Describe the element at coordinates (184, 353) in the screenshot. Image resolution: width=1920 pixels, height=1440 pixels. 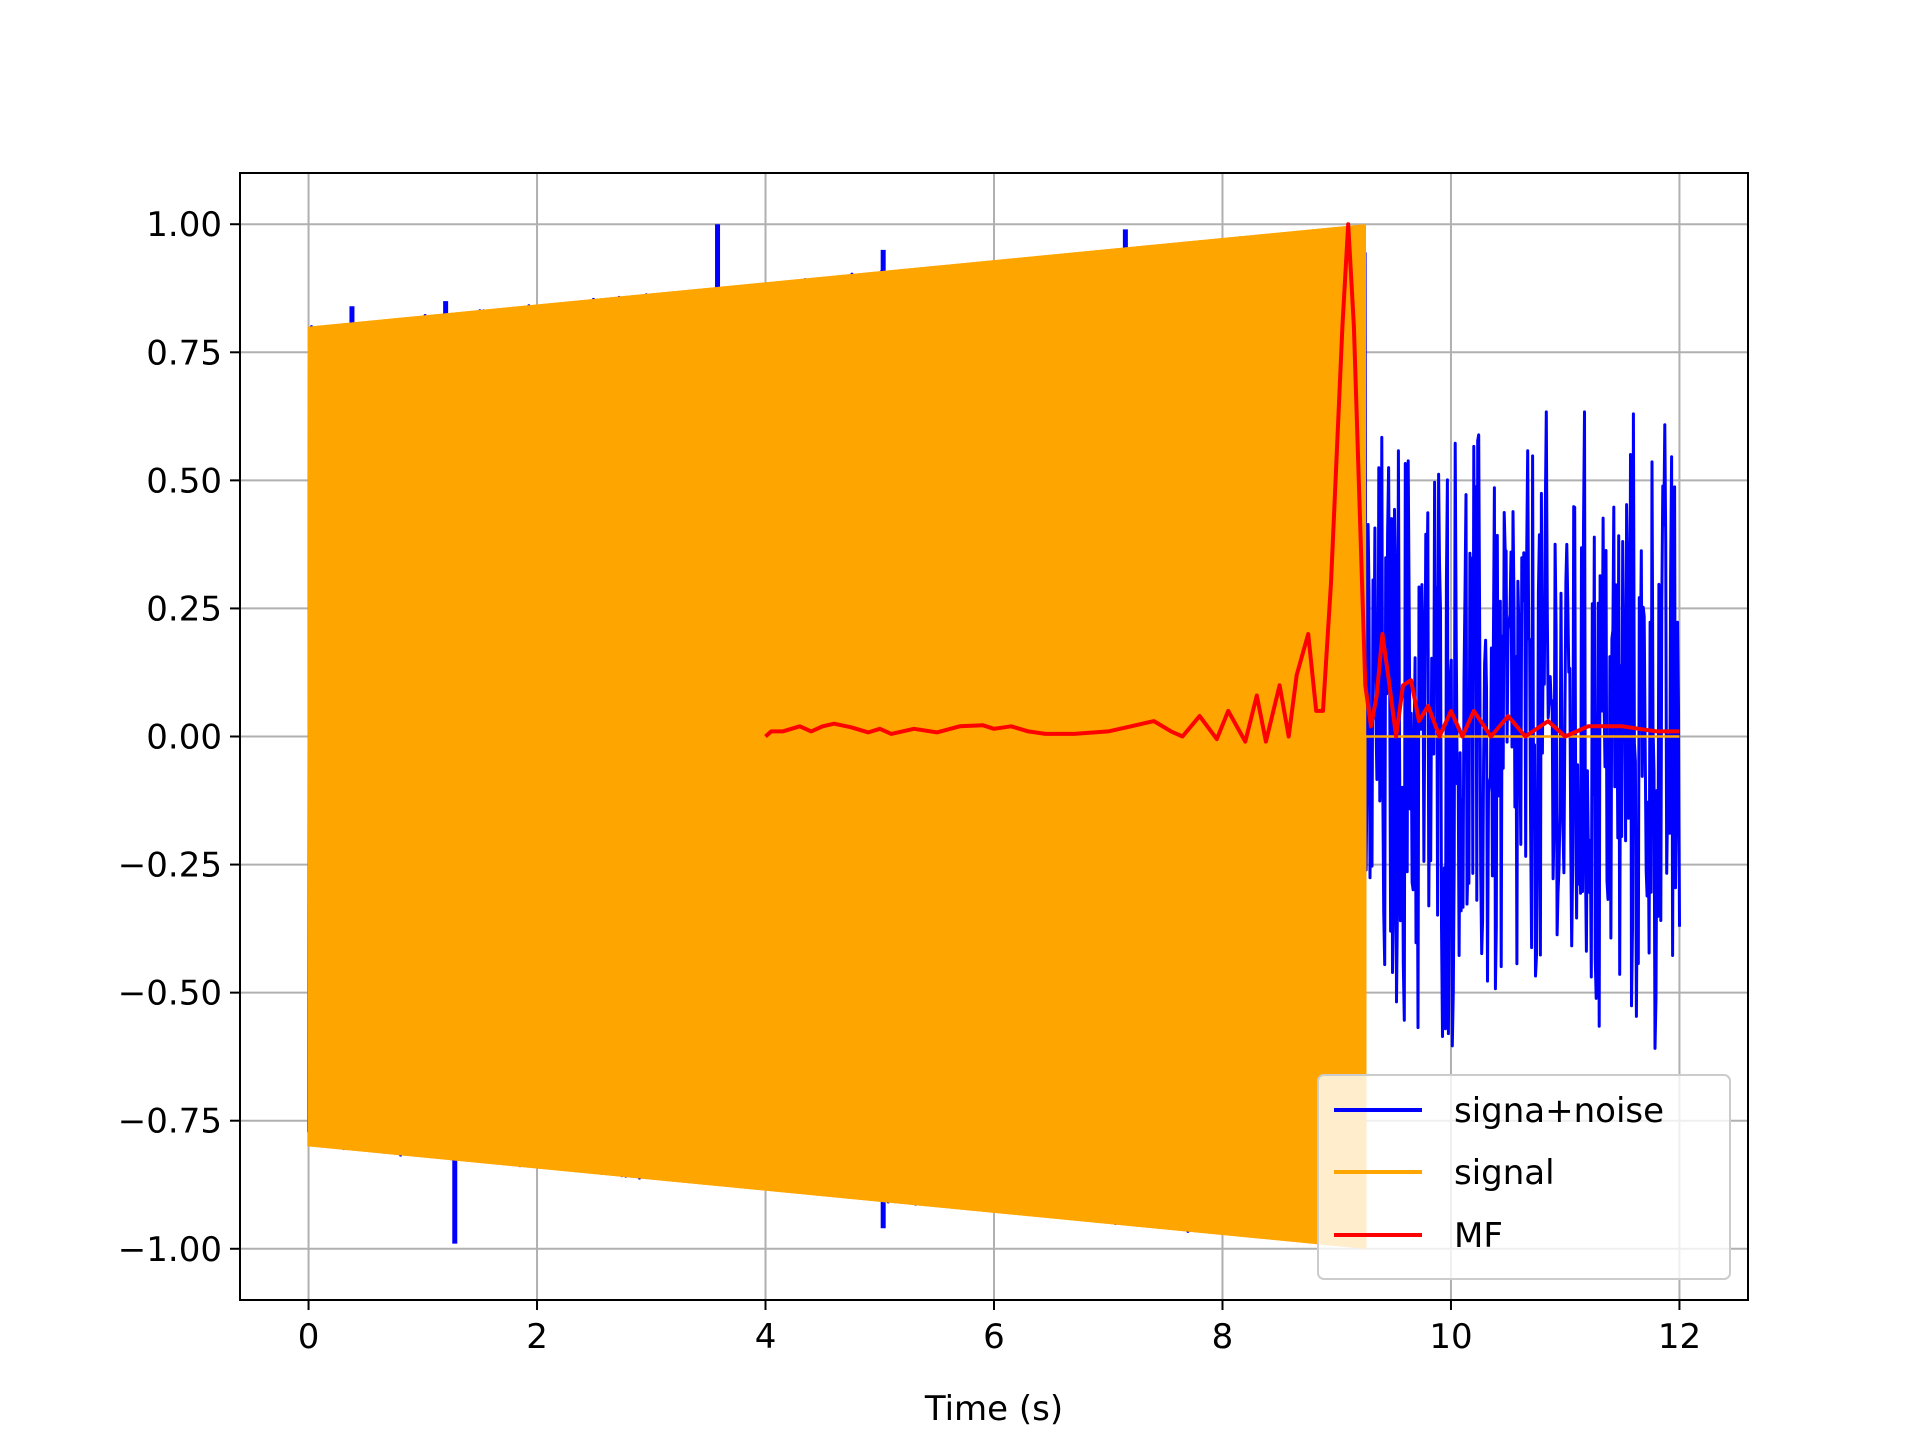
I see `y-tick-label: 0.75` at that location.